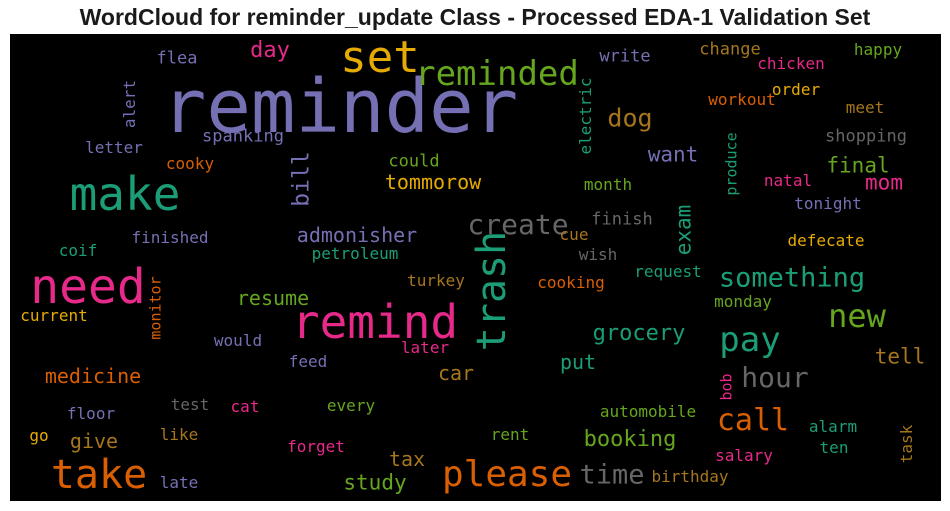 The height and width of the screenshot is (511, 950). I want to click on word-want: want, so click(673, 154).